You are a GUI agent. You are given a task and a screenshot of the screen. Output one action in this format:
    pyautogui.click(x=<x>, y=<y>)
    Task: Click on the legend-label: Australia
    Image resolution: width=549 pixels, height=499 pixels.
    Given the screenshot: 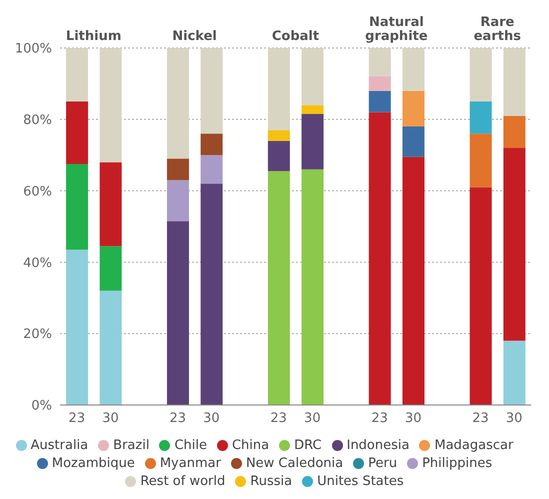 What is the action you would take?
    pyautogui.click(x=59, y=445)
    